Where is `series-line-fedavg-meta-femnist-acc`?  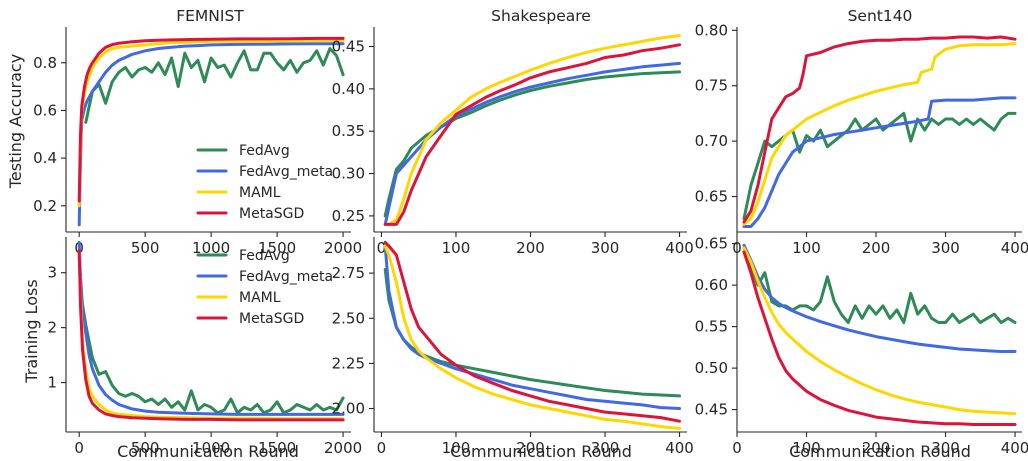
series-line-fedavg-meta-femnist-acc is located at coordinates (211, 134).